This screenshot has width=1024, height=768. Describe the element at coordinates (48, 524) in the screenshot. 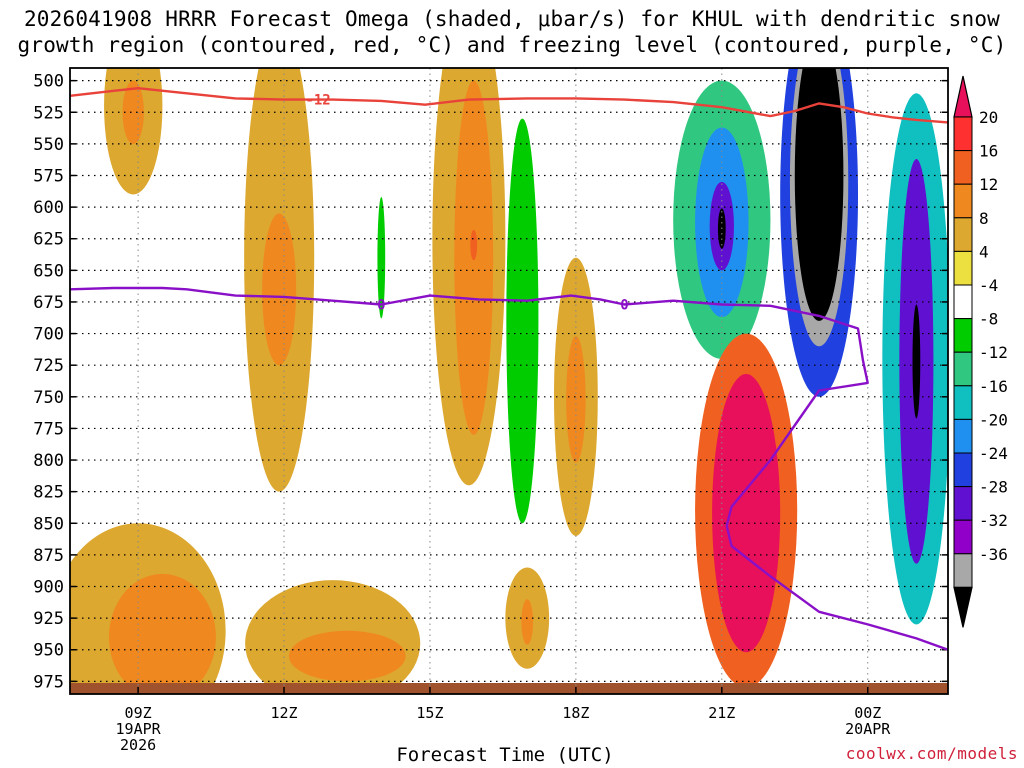

I see `y-tick-label-850: 850` at that location.